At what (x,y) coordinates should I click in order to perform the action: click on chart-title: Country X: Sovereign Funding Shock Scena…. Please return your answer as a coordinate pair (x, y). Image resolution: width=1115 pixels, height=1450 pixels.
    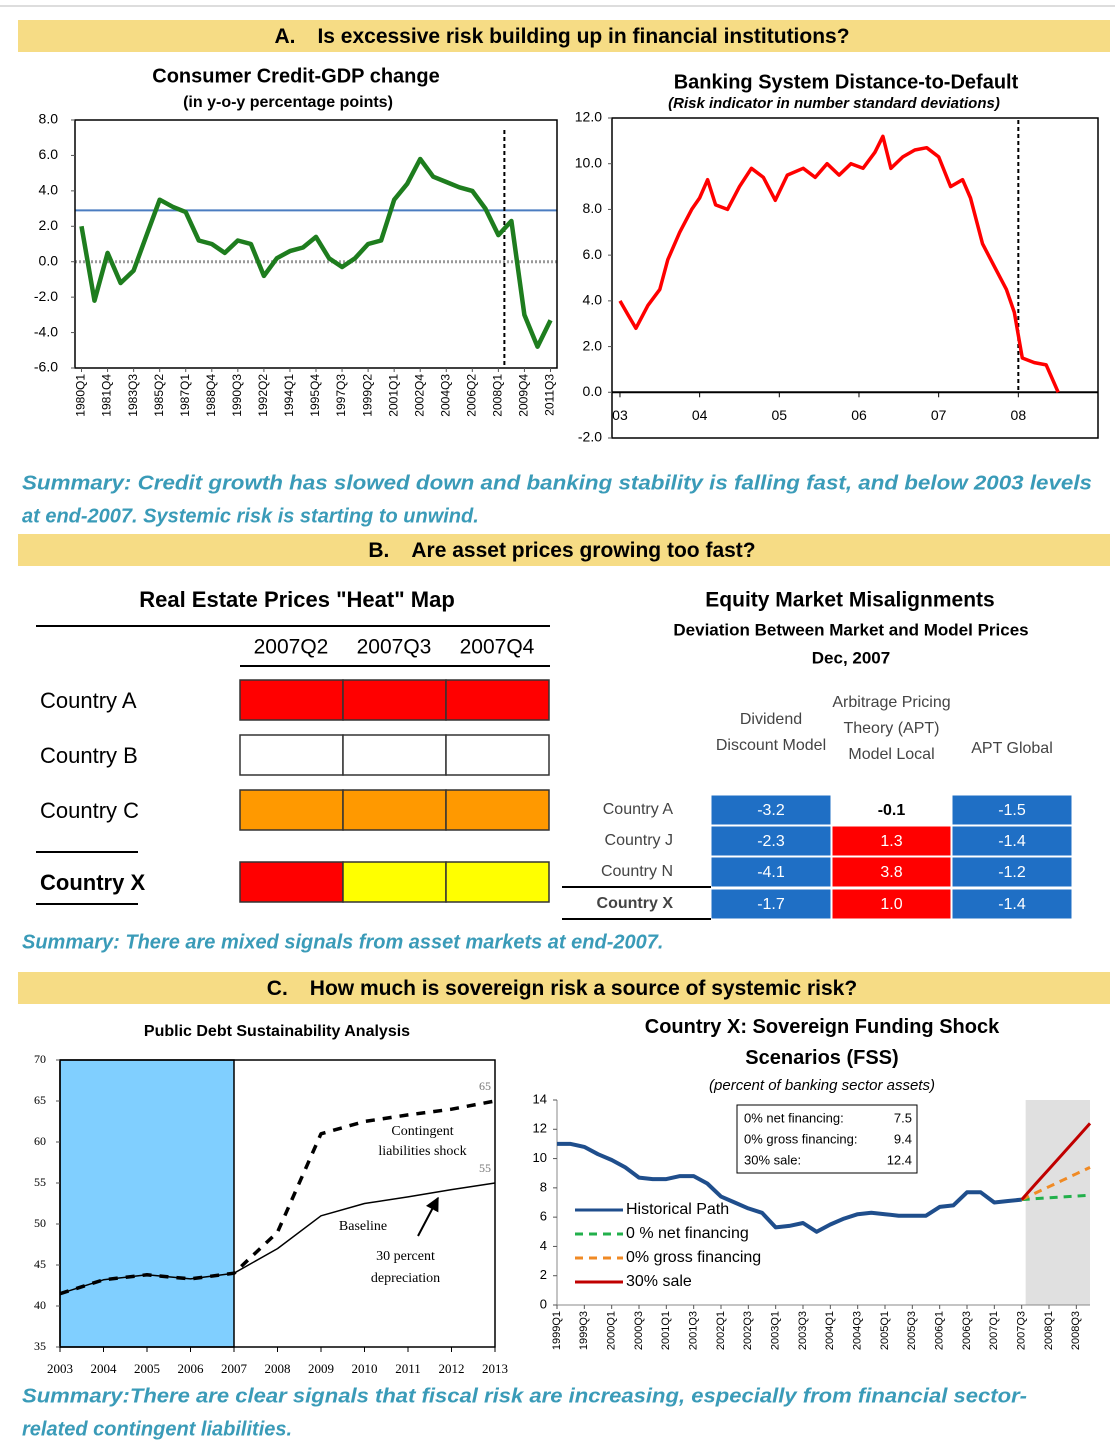
    Looking at the image, I should click on (822, 1042).